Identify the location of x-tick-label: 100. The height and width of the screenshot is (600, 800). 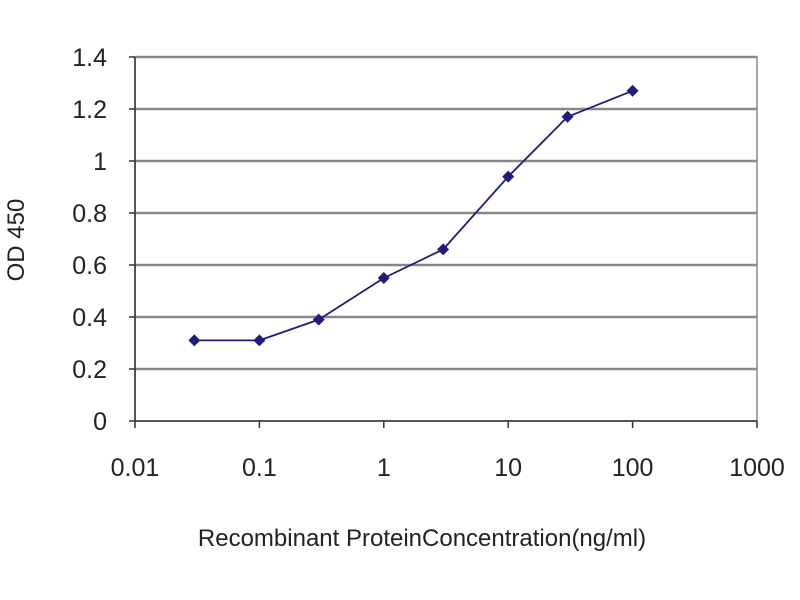
(633, 468).